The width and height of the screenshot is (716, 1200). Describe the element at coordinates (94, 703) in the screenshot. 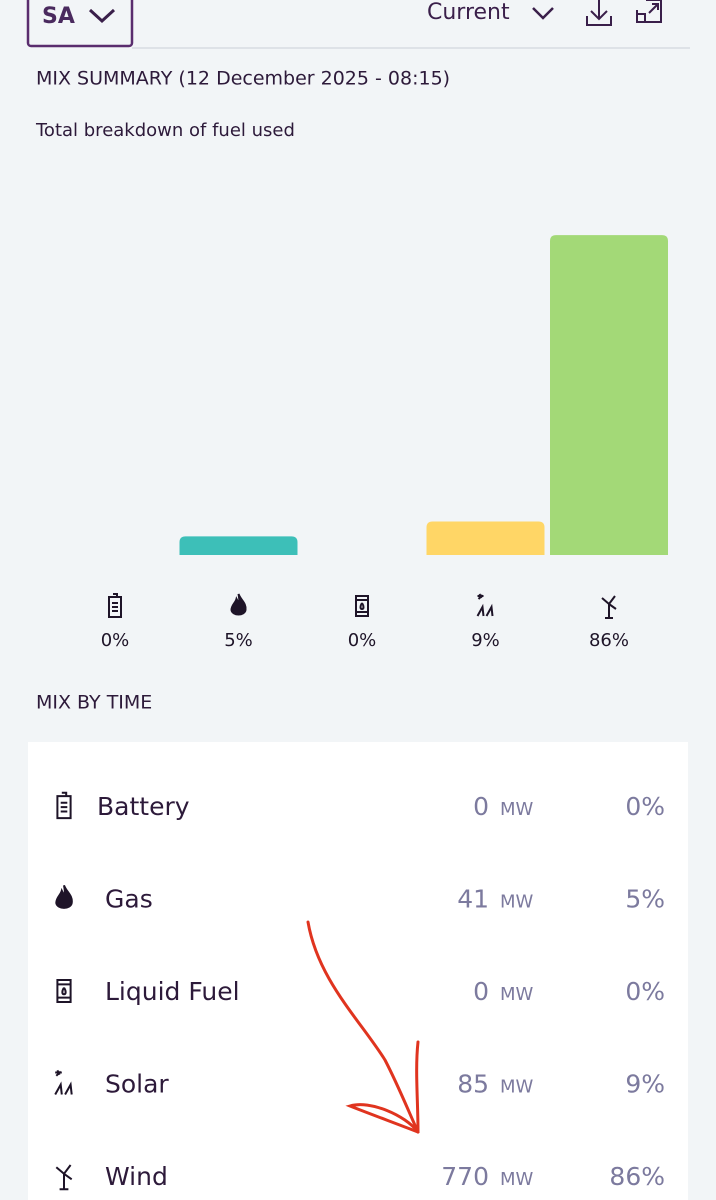

I see `section-title: MIX BY TIME` at that location.